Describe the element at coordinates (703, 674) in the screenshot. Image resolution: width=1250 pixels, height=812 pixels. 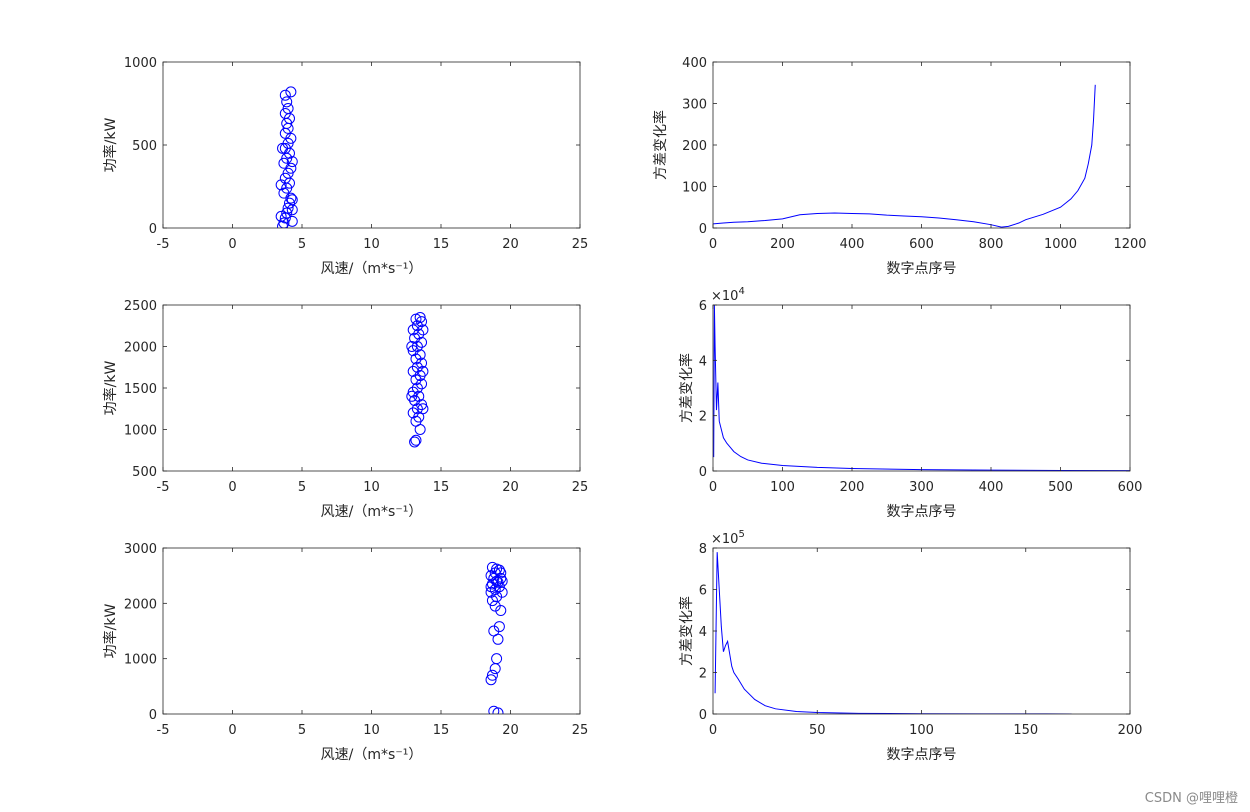
I see `y-tick-label: 2` at that location.